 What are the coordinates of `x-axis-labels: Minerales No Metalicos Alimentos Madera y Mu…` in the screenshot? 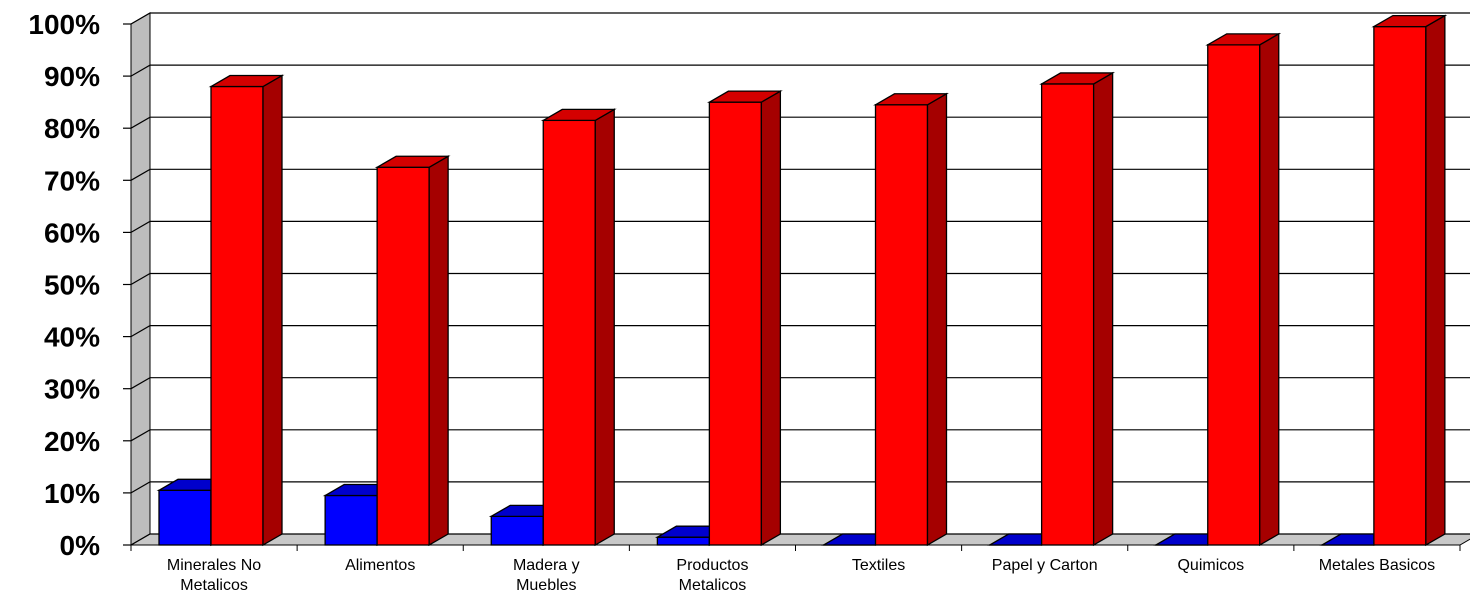 It's located at (801, 575).